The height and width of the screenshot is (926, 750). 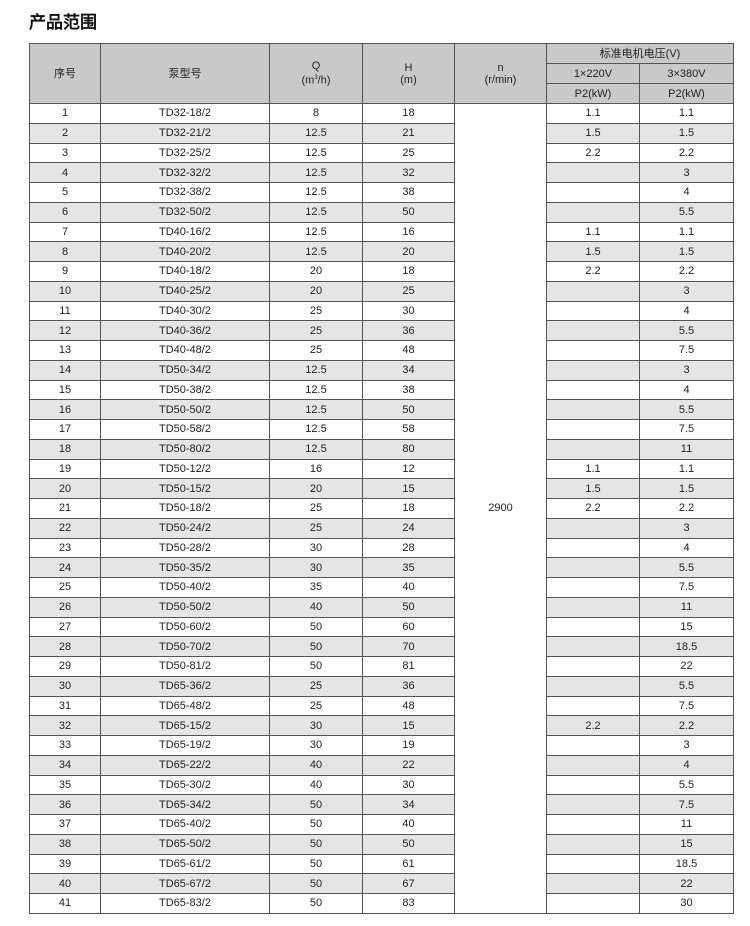 I want to click on cell-power-3phase: 18.5, so click(x=686, y=864).